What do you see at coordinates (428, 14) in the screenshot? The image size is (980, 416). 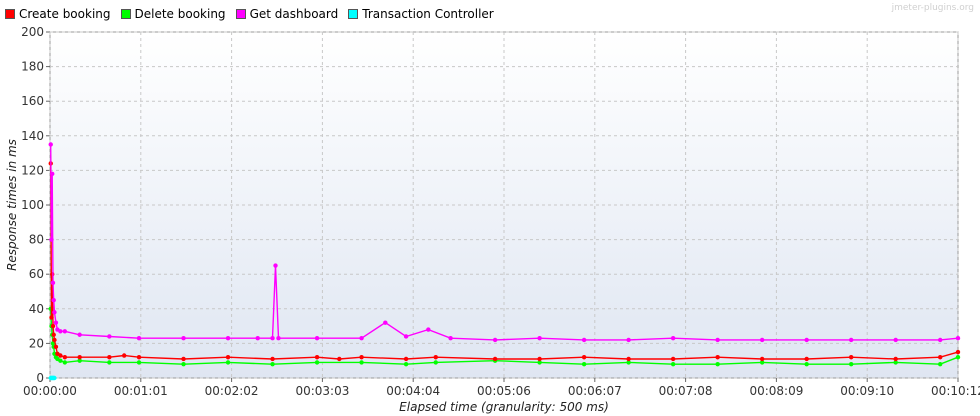 I see `legend-label: Transaction Controller` at bounding box center [428, 14].